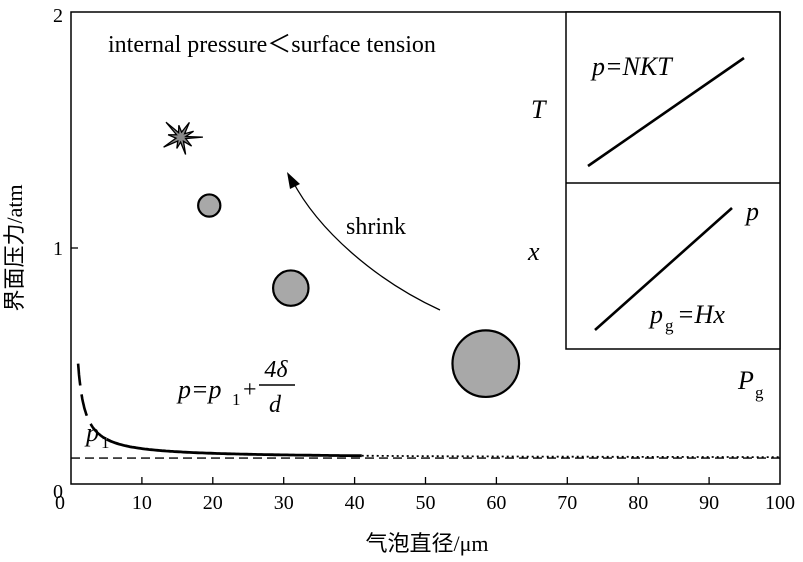  Describe the element at coordinates (669, 325) in the screenshot. I see `inset-bottom-formula-sub: g` at that location.